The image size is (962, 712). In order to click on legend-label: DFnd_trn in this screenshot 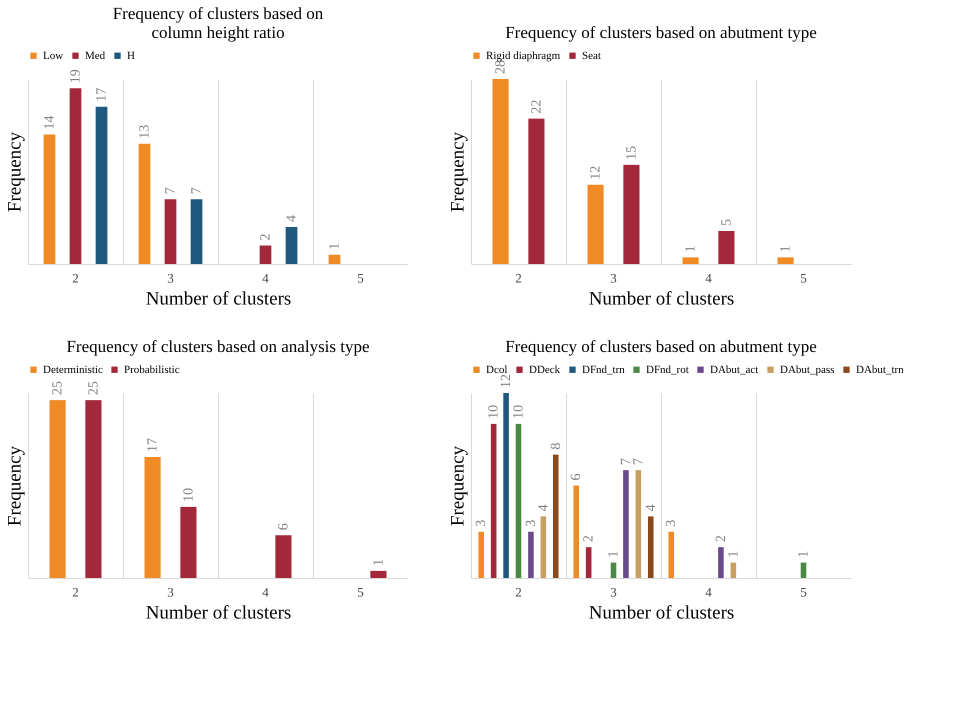, I will do `click(604, 370)`.